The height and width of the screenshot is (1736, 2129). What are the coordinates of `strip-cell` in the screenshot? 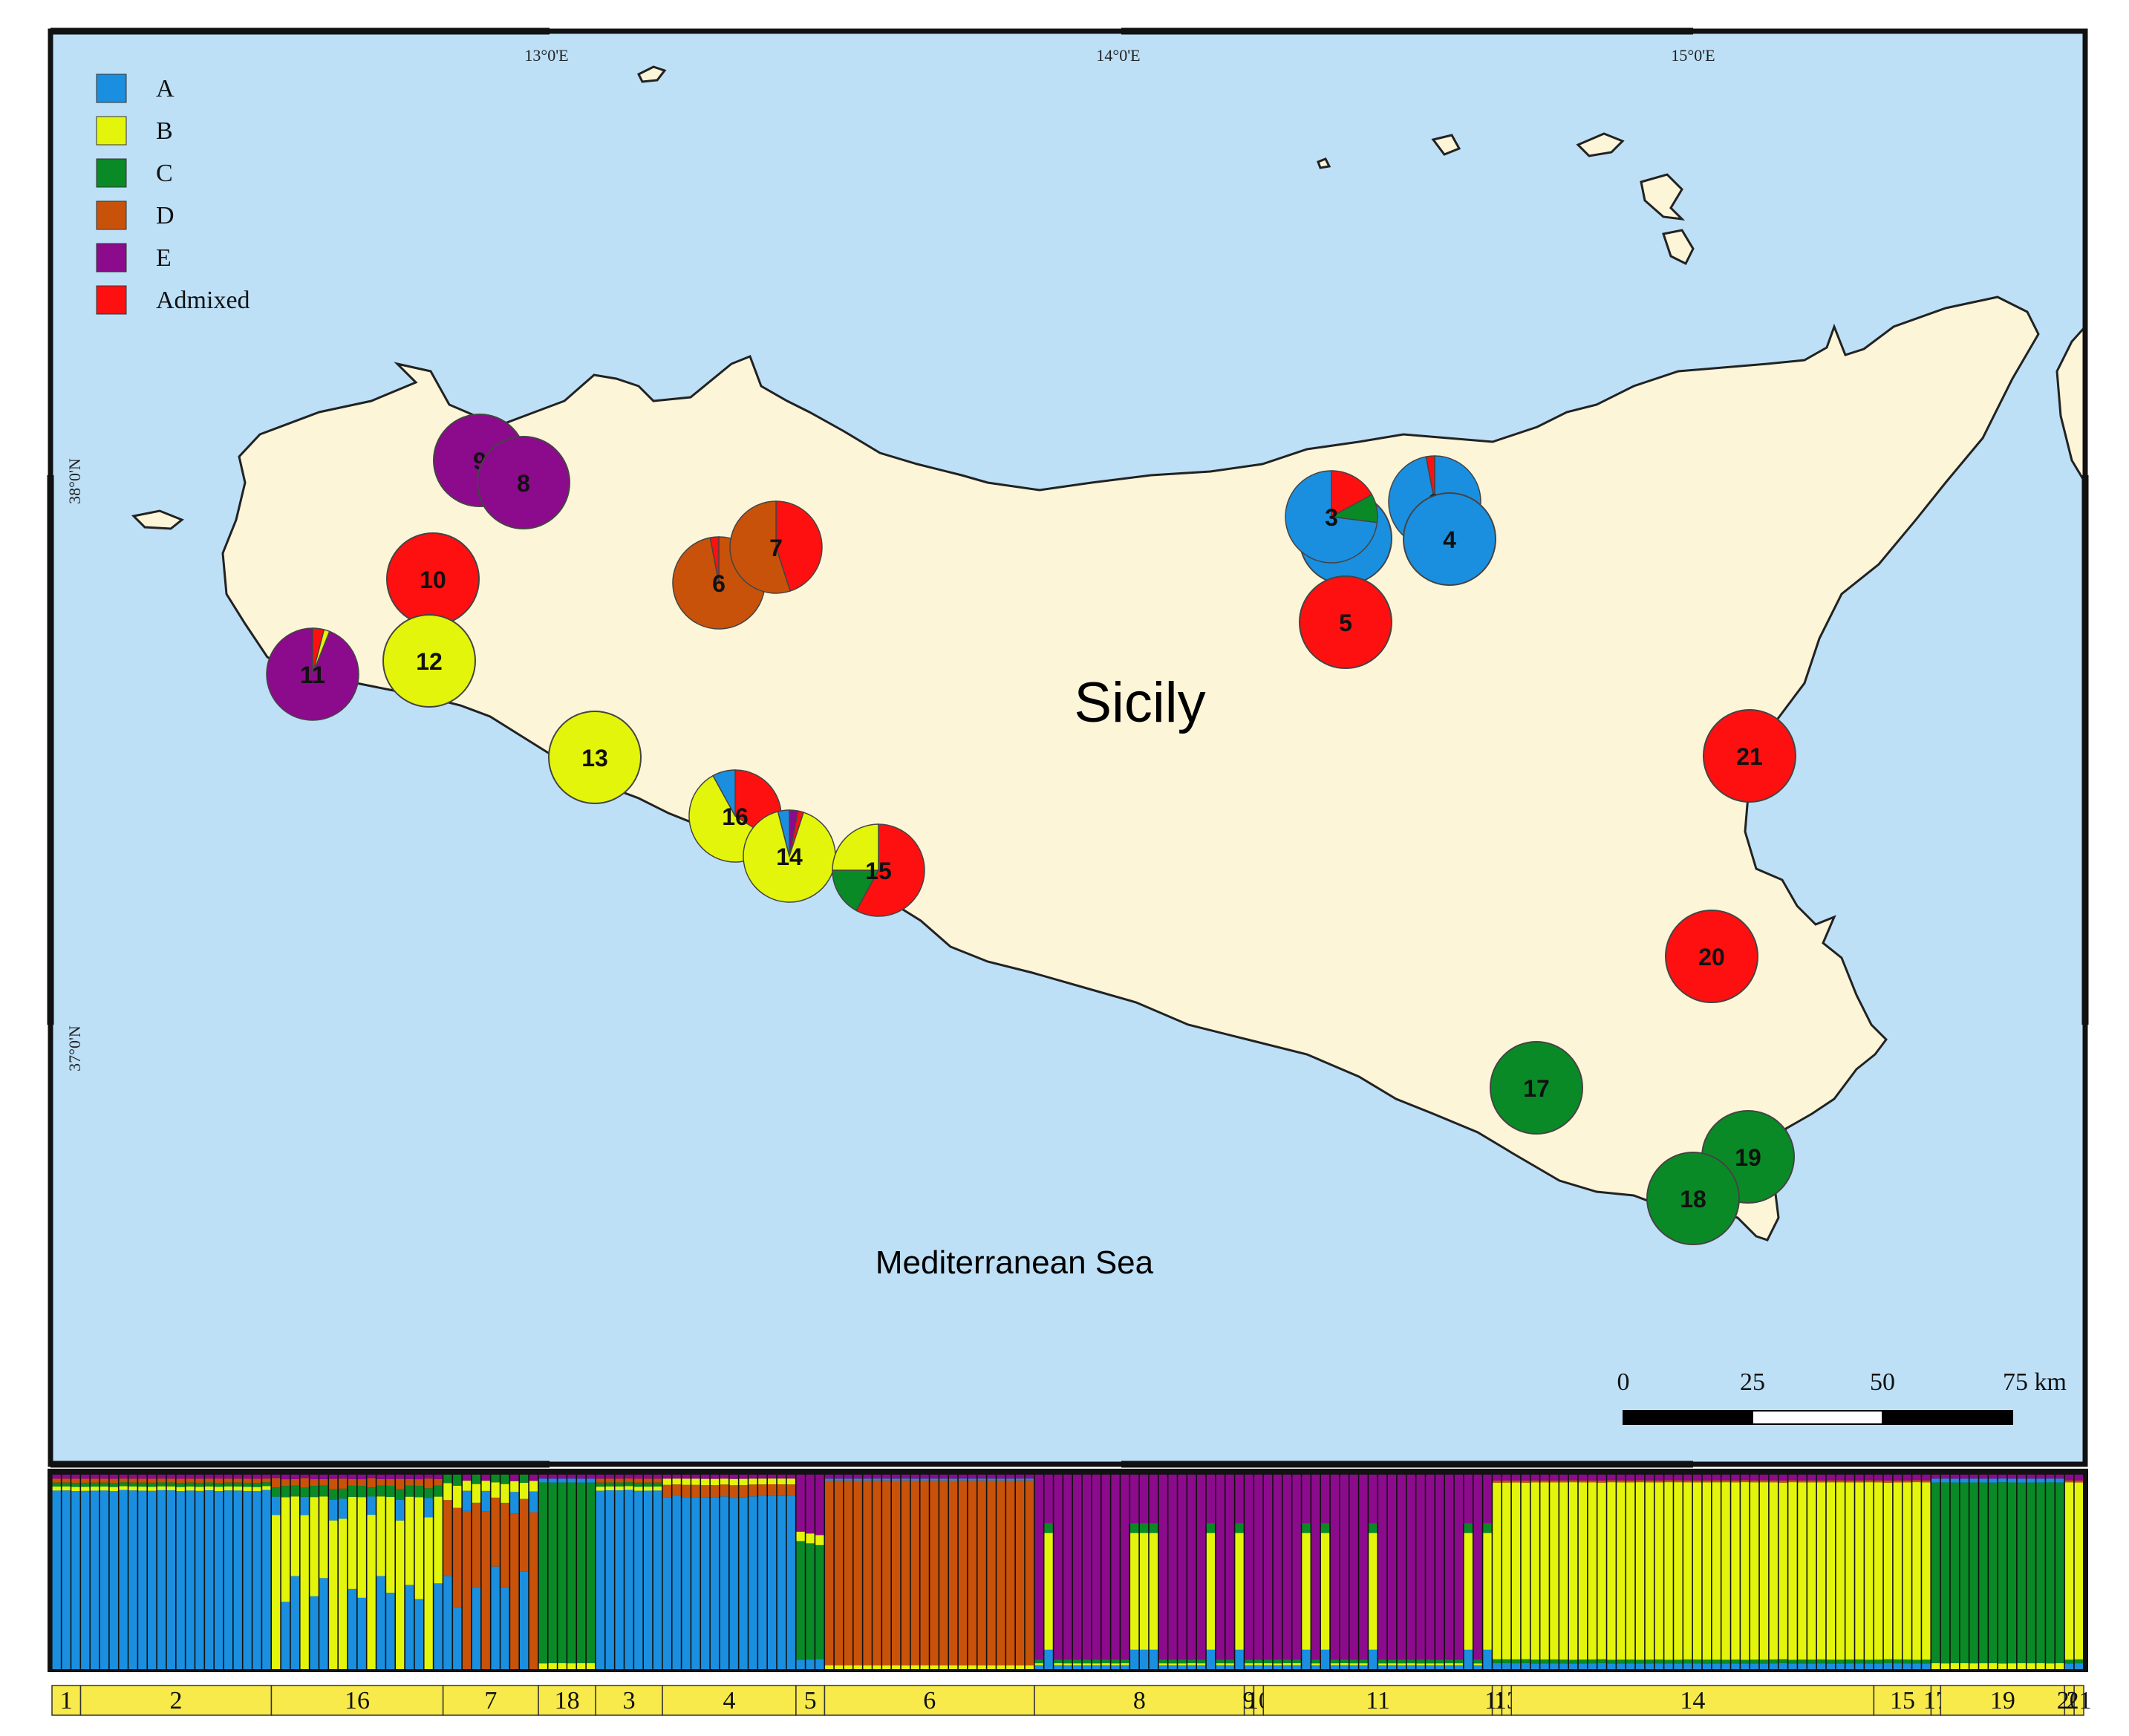 It's located at (1692, 1700).